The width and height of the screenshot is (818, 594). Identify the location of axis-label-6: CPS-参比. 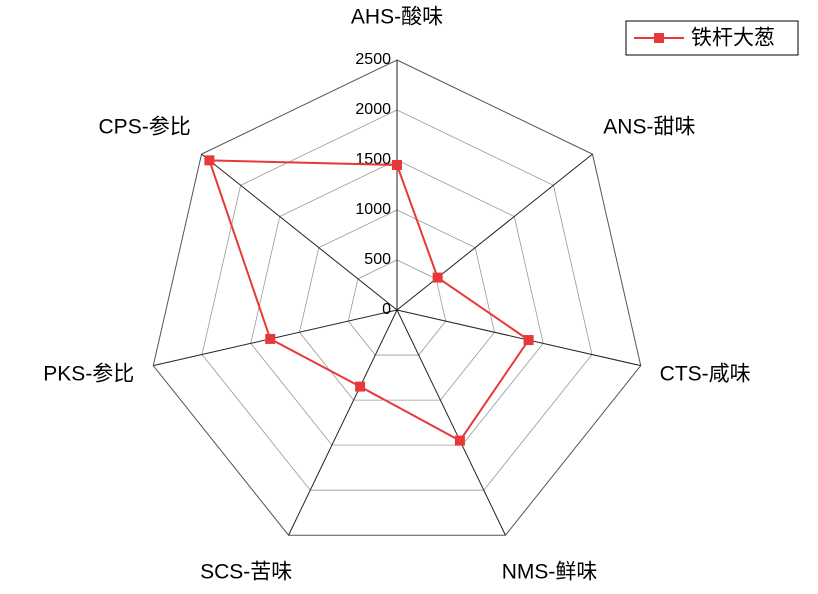
(145, 126).